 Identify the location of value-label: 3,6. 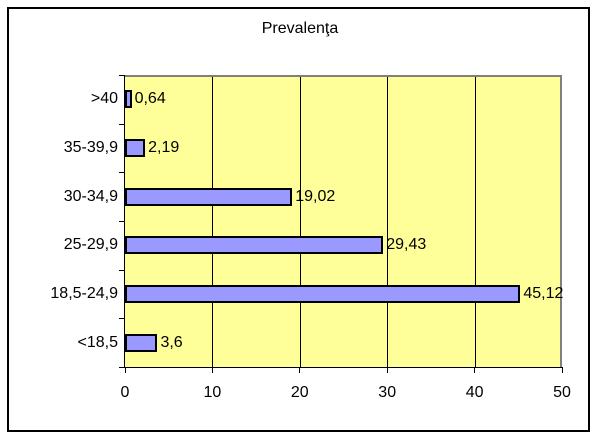
(171, 342).